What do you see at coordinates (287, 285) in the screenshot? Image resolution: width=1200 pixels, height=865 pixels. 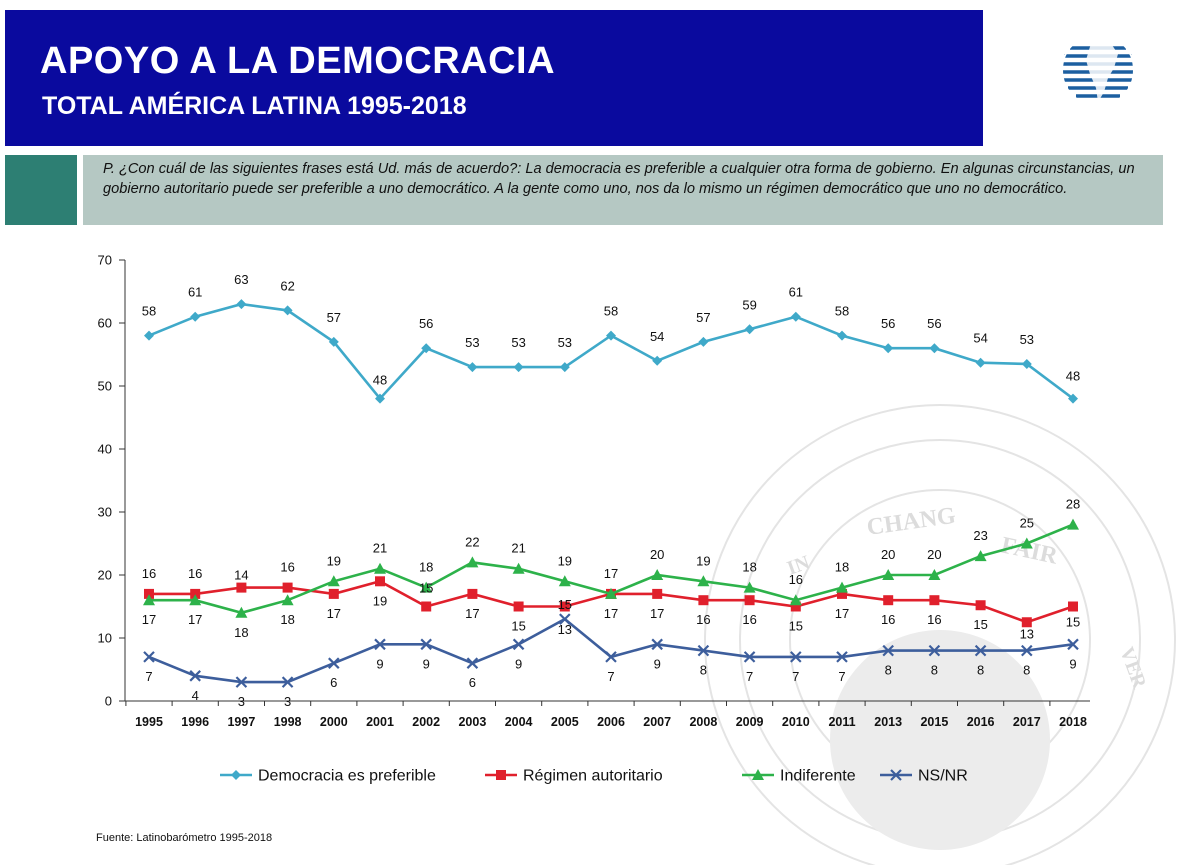 I see `data-label: 62` at bounding box center [287, 285].